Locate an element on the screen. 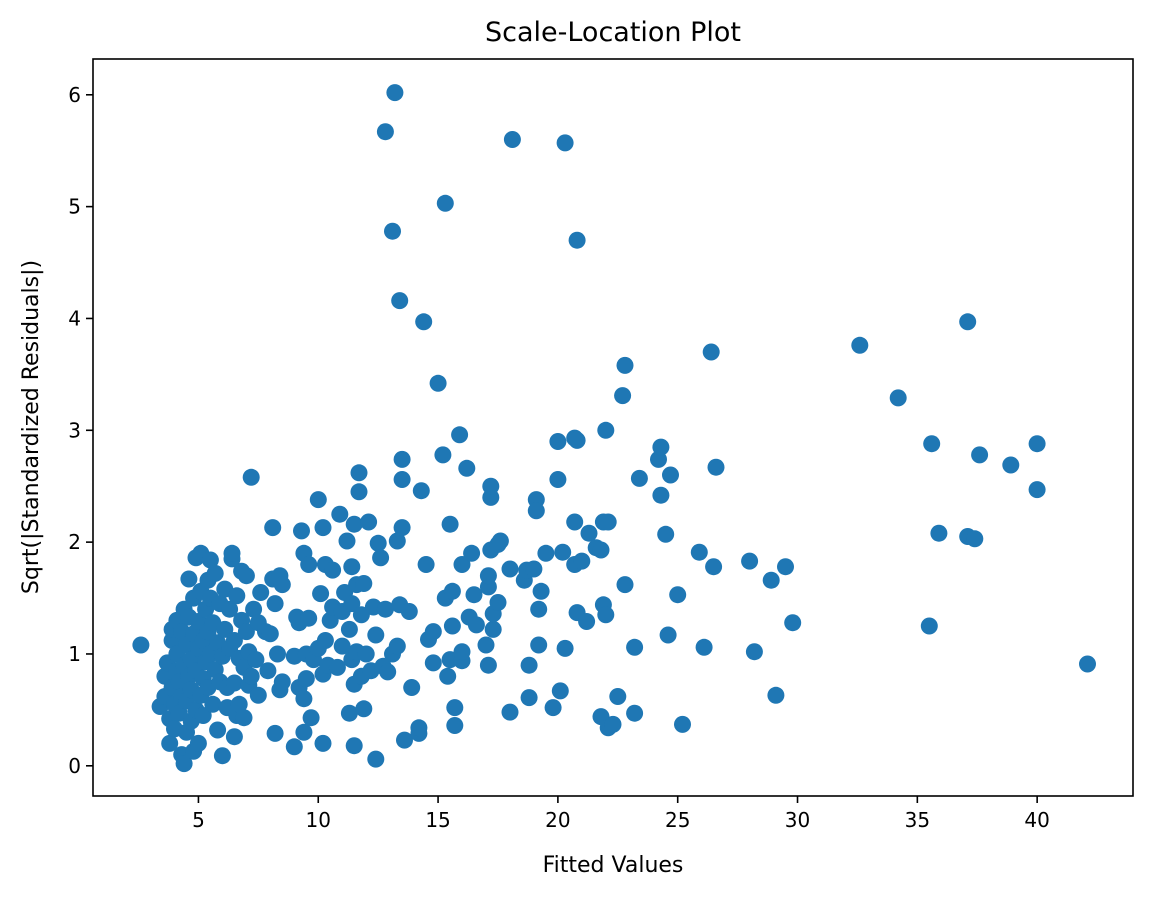 The image size is (1153, 898). chart-title: Scale-Location Plot is located at coordinates (613, 32).